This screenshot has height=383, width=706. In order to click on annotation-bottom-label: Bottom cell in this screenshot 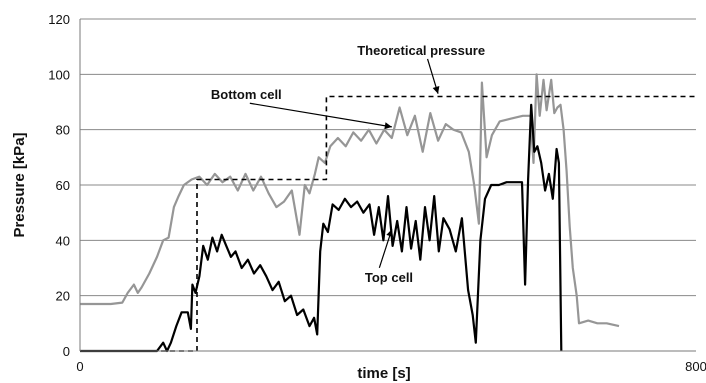, I will do `click(246, 94)`.